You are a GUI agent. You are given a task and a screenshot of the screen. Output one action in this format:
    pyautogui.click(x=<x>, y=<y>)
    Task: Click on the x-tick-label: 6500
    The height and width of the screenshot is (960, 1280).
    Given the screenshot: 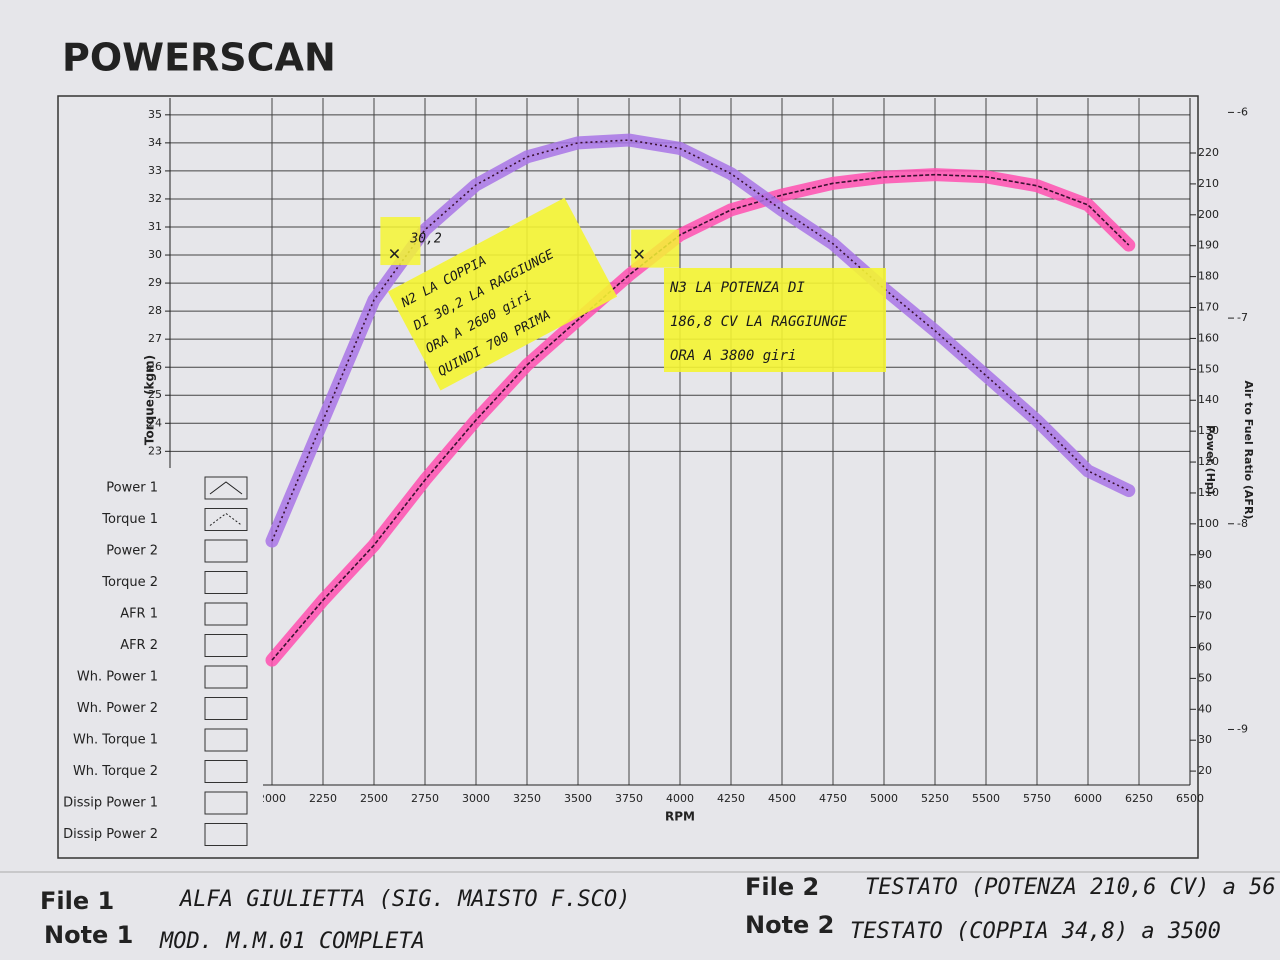 What is the action you would take?
    pyautogui.click(x=1190, y=798)
    